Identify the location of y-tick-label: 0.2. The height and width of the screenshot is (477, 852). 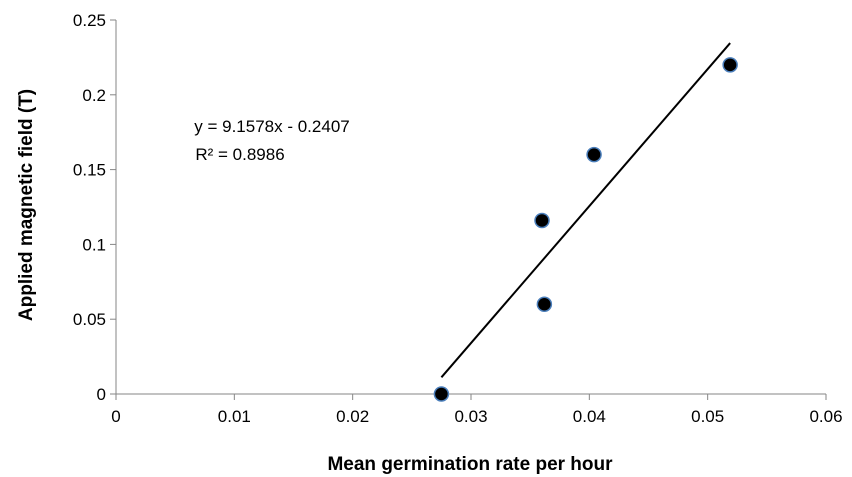
(94, 95).